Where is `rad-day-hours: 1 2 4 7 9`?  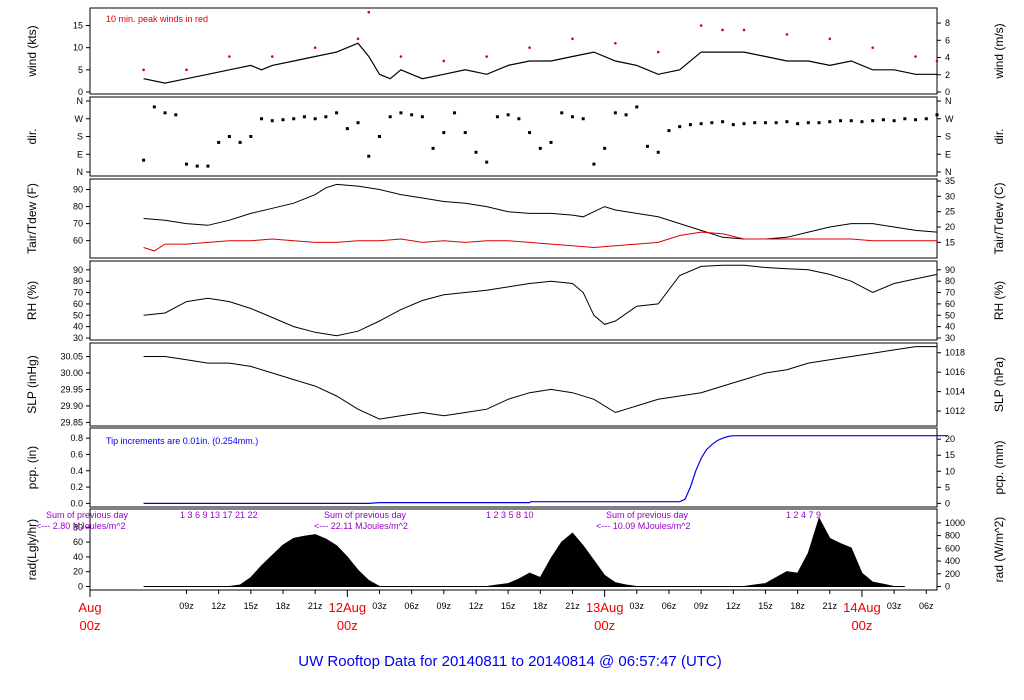
rad-day-hours: 1 2 4 7 9 is located at coordinates (803, 515).